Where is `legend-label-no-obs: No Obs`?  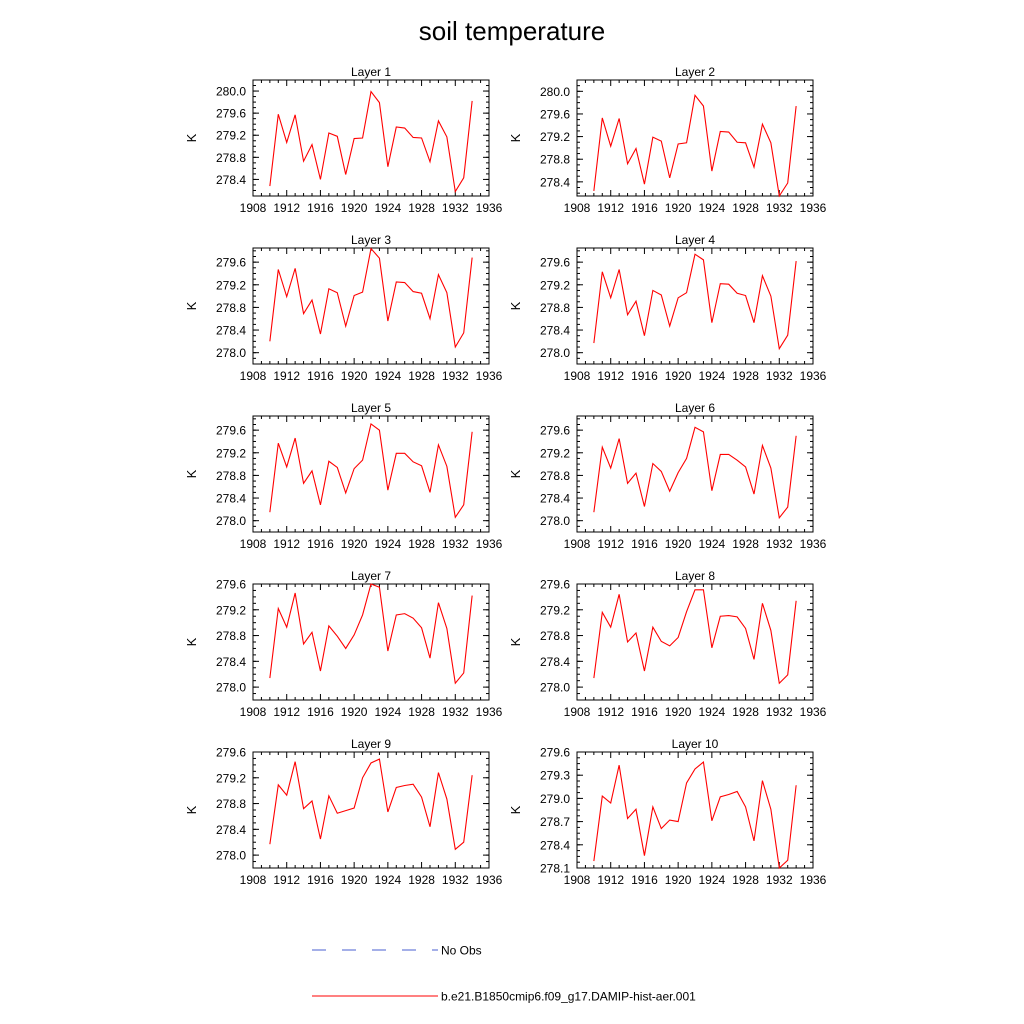 legend-label-no-obs: No Obs is located at coordinates (461, 951).